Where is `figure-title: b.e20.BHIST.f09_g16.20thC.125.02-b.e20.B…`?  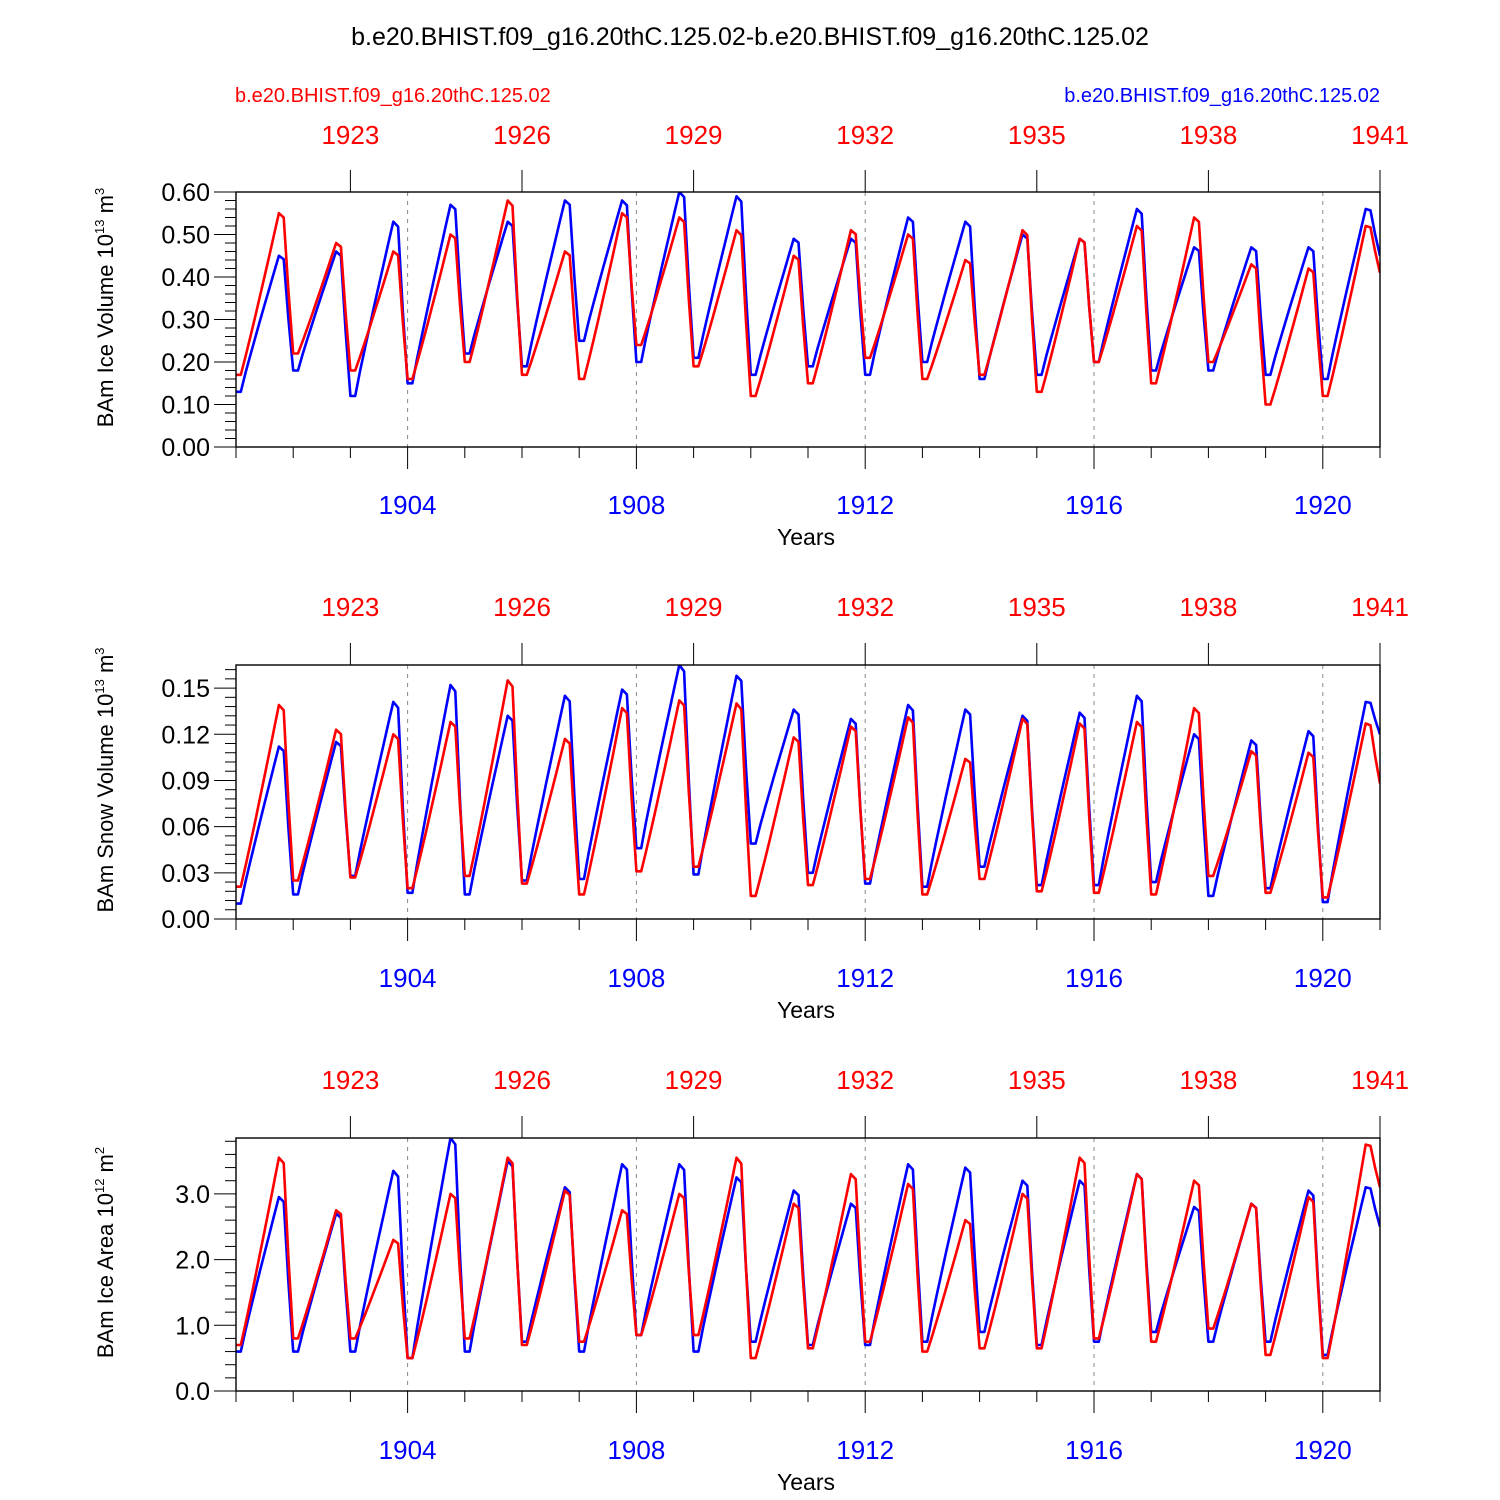
figure-title: b.e20.BHIST.f09_g16.20thC.125.02-b.e20.B… is located at coordinates (750, 37).